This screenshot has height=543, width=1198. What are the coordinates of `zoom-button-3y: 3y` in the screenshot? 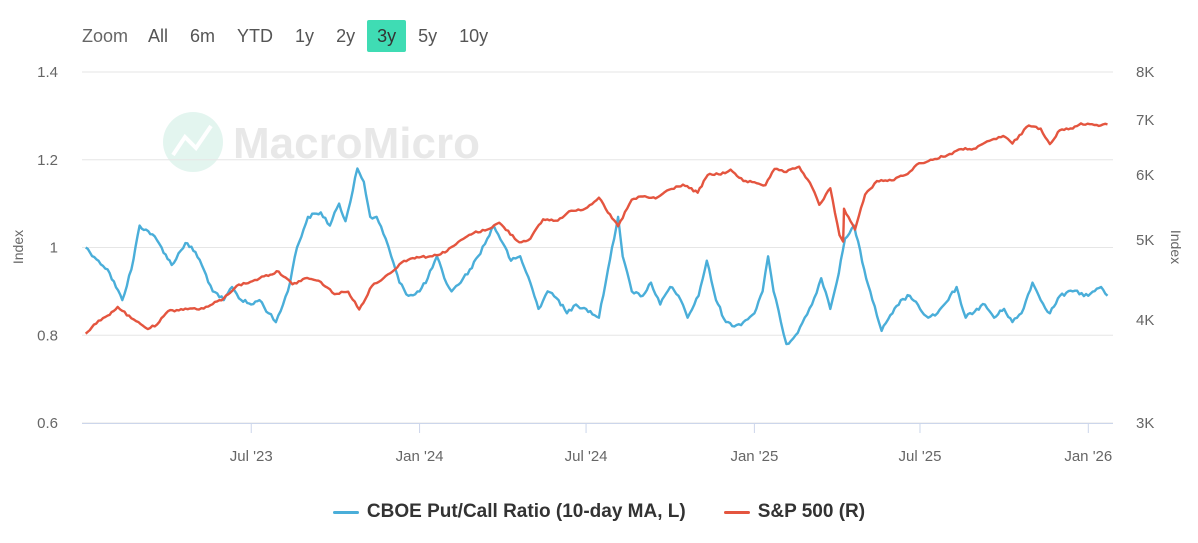 It's located at (387, 36).